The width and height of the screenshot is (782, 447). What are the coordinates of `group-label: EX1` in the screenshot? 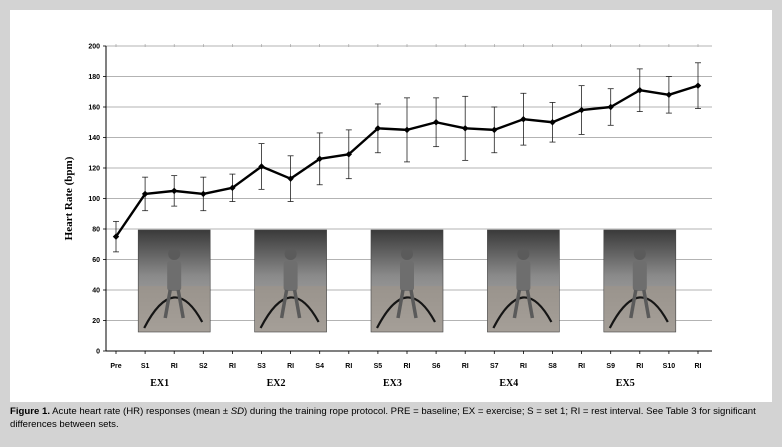 It's located at (159, 383).